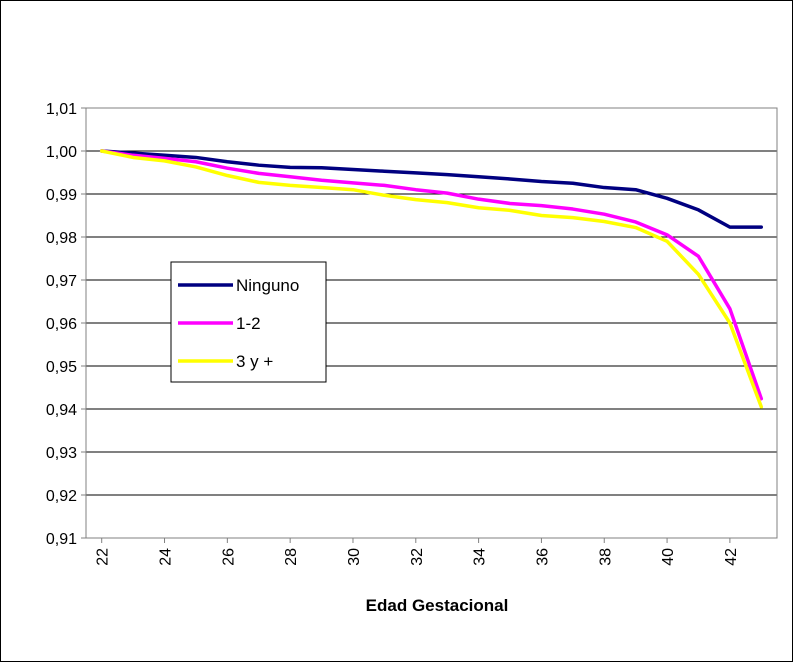 This screenshot has height=667, width=793. Describe the element at coordinates (437, 605) in the screenshot. I see `x-axis-title: Edad Gestacional` at that location.